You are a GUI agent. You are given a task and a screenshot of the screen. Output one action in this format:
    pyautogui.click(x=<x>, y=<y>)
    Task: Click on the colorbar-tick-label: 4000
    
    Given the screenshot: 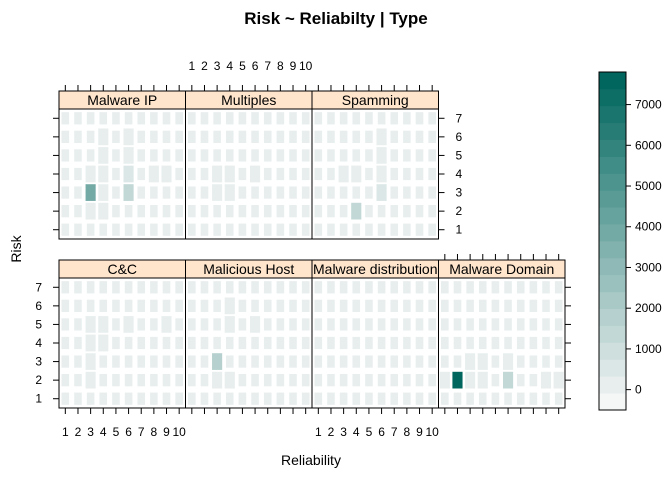 What is the action you would take?
    pyautogui.click(x=648, y=227)
    